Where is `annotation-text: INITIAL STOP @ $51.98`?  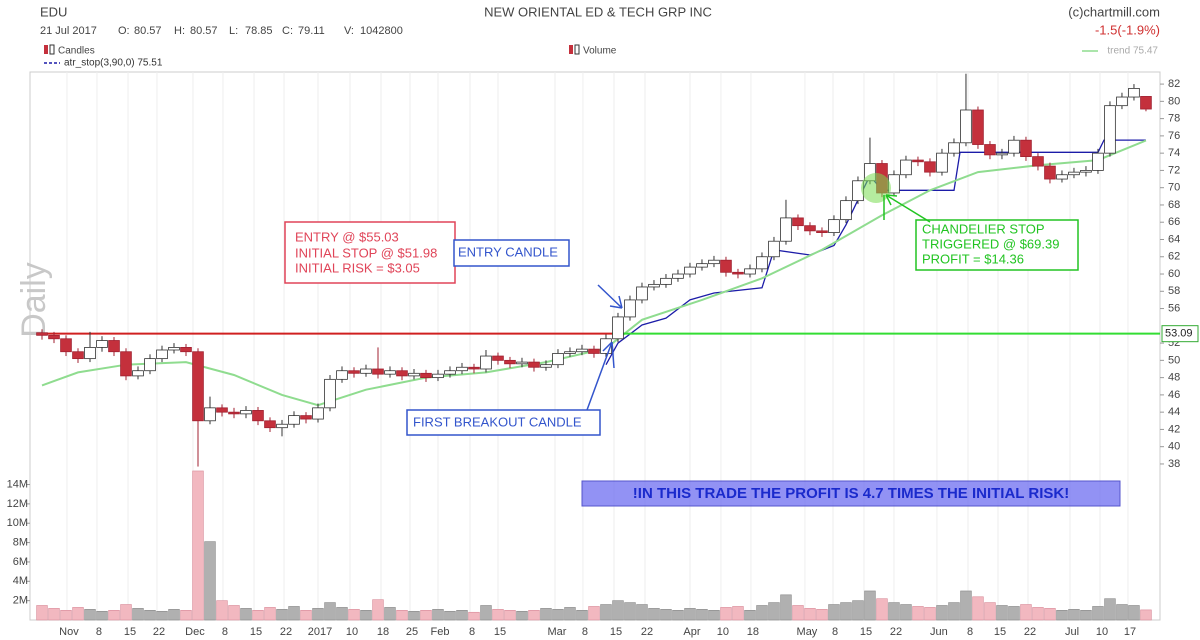
annotation-text: INITIAL STOP @ $51.98 is located at coordinates (366, 252).